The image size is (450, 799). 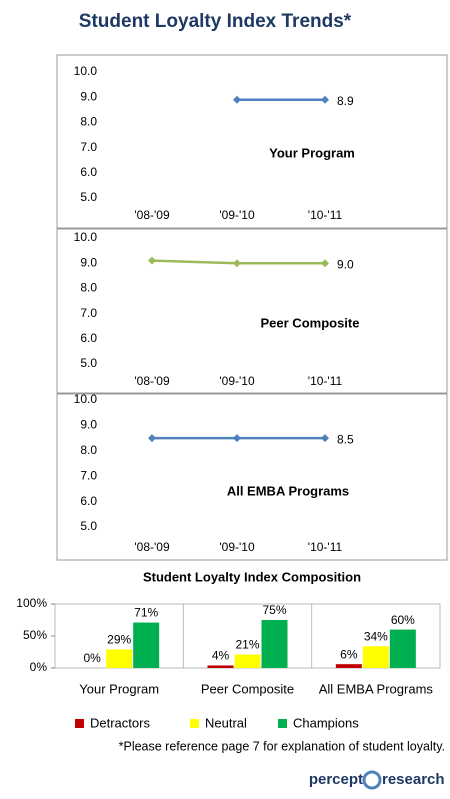 What do you see at coordinates (119, 640) in the screenshot?
I see `data-label: 29%` at bounding box center [119, 640].